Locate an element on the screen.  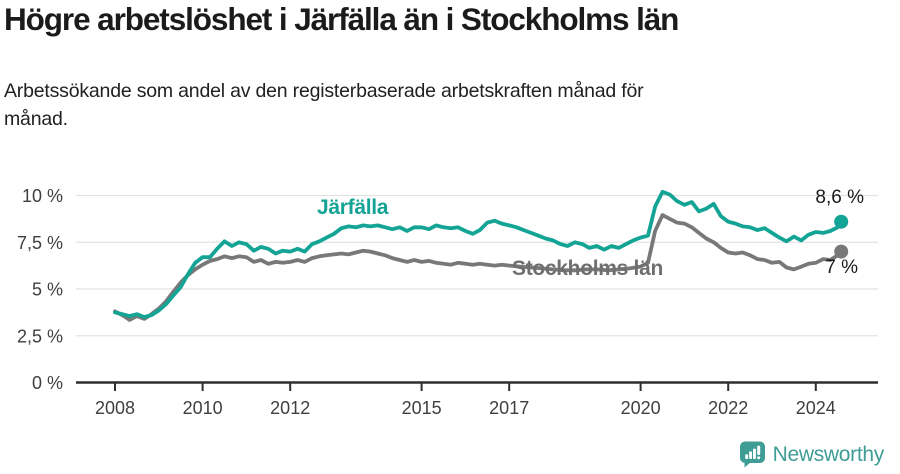
x-tick-label: 2022 is located at coordinates (728, 408).